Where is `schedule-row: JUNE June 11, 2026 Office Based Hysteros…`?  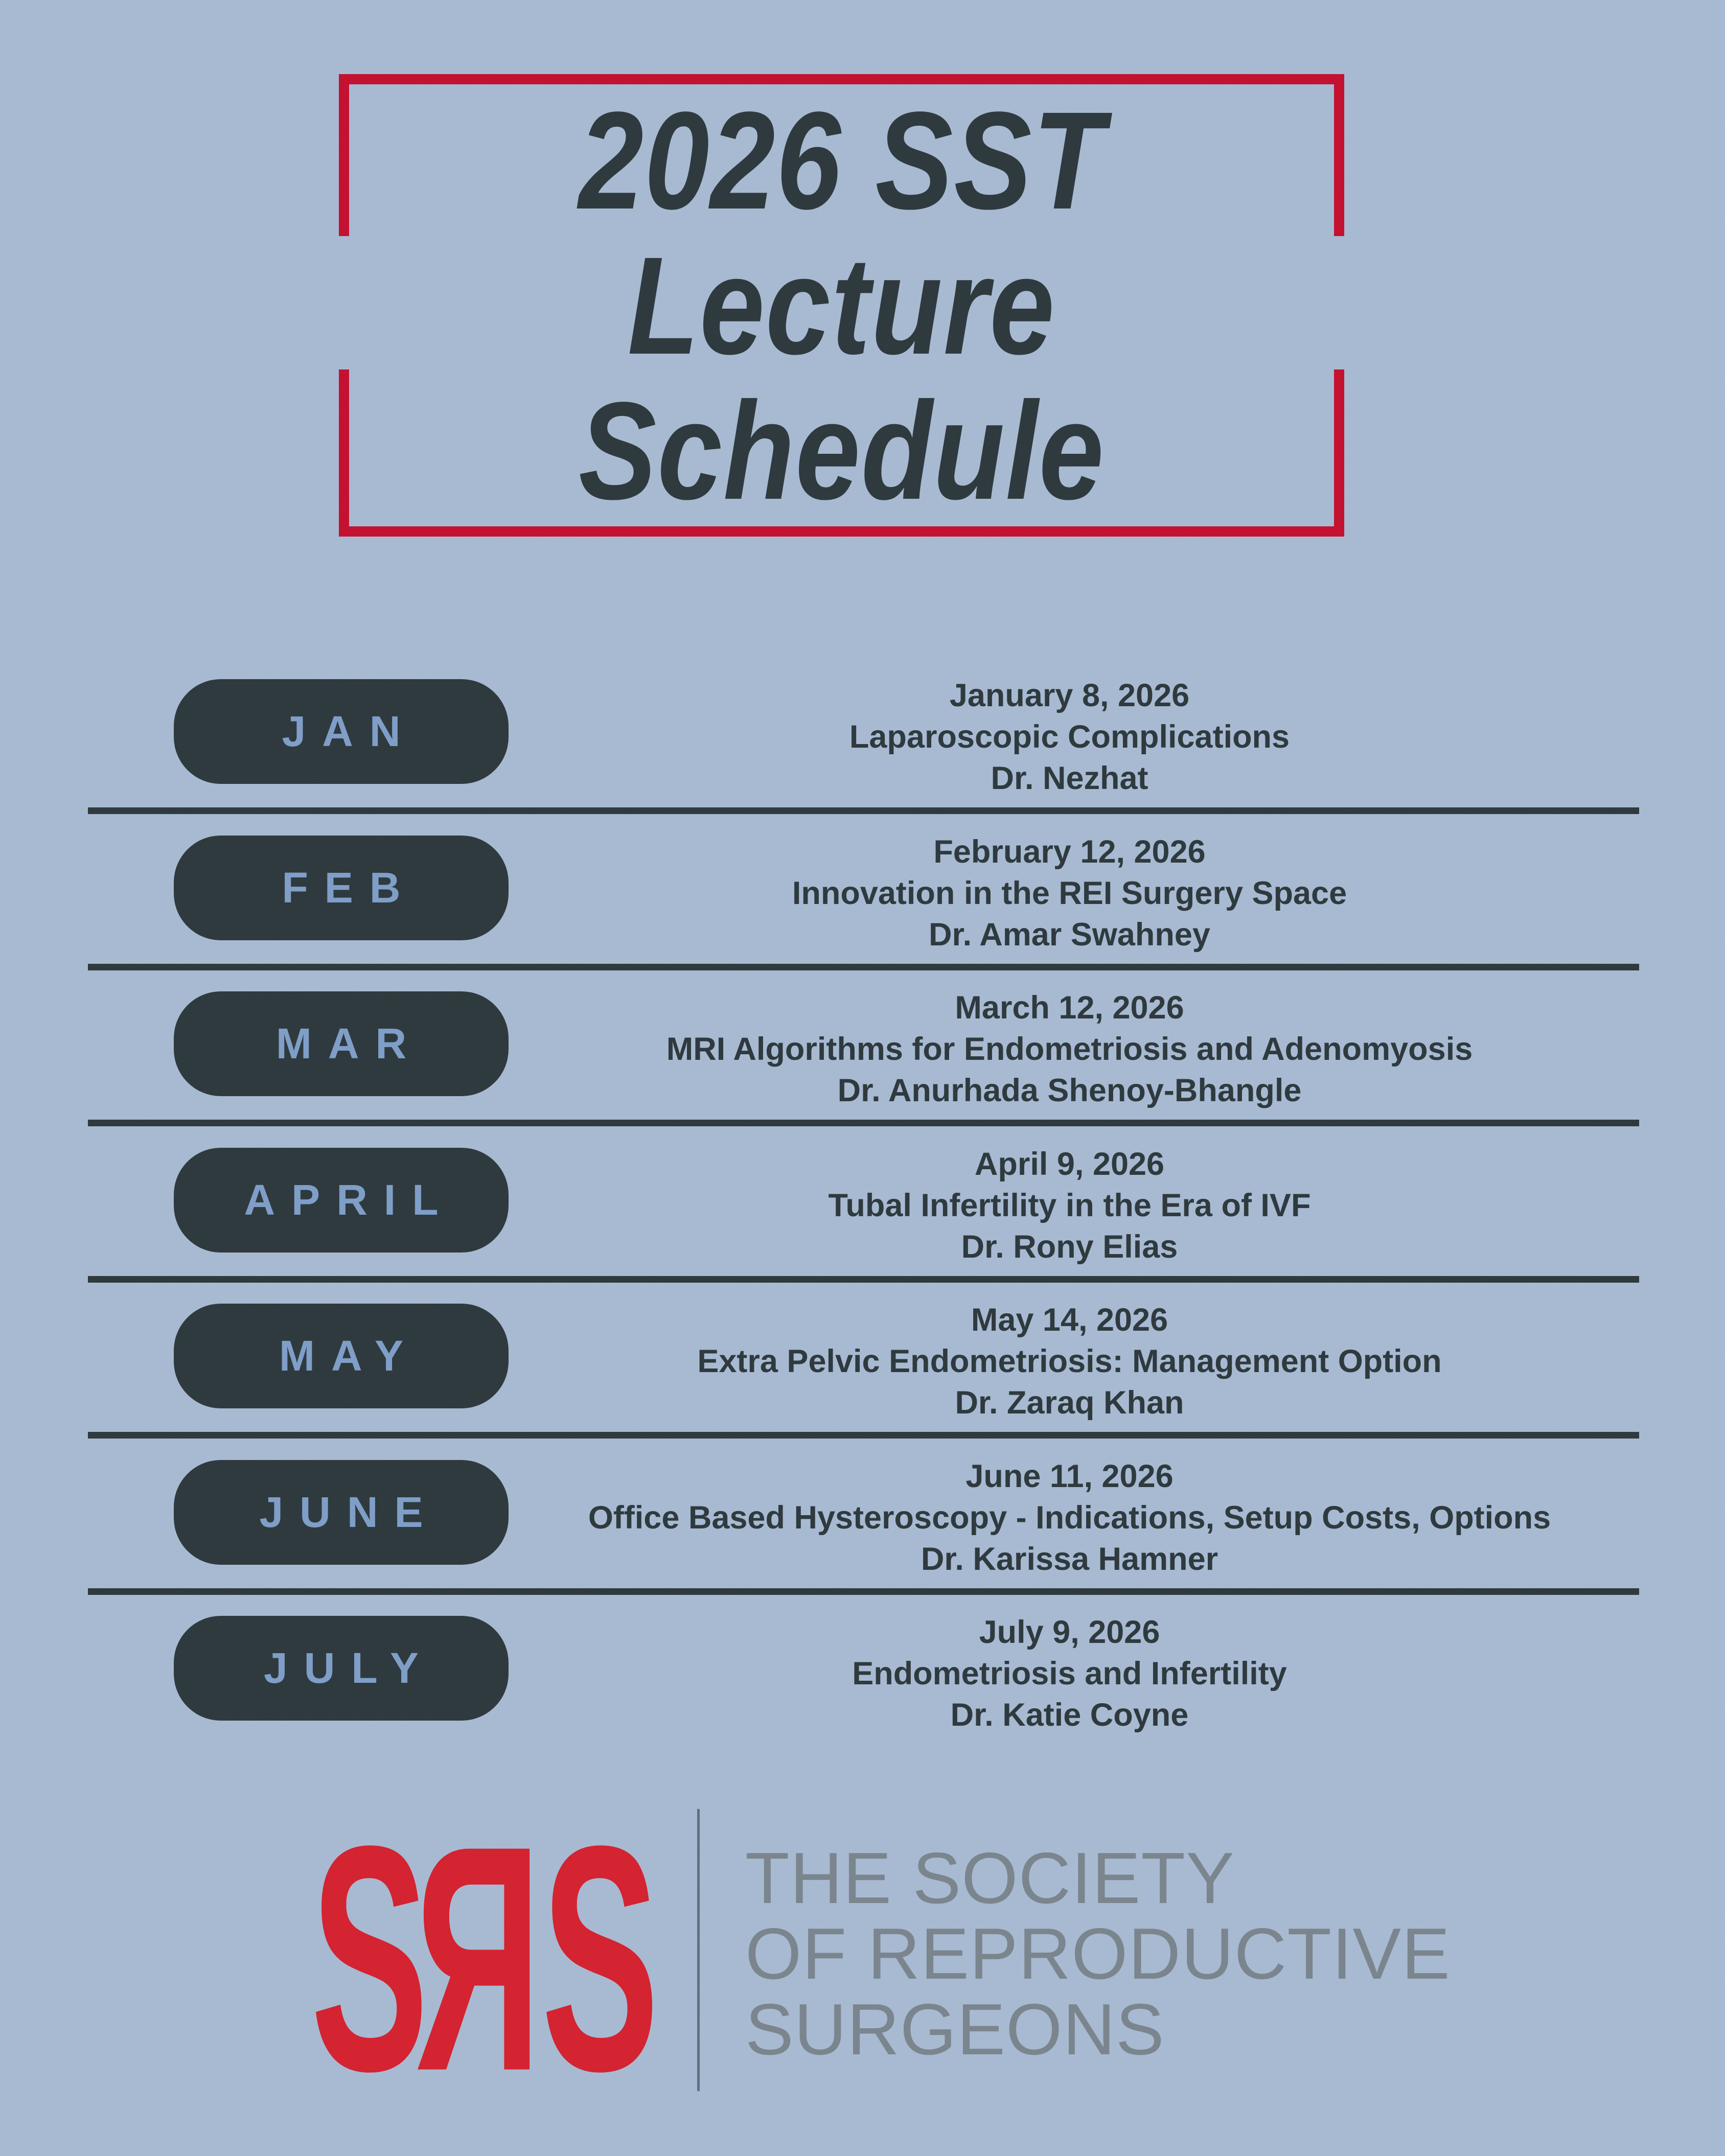
schedule-row: JUNE June 11, 2026 Office Based Hysteros… is located at coordinates (862, 1537).